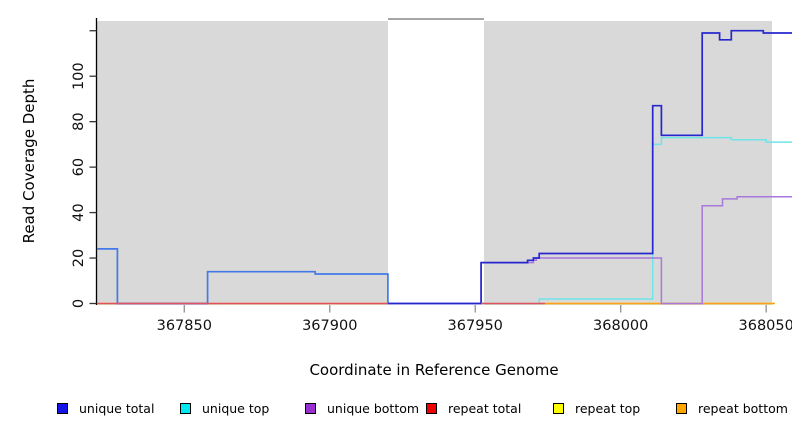 The image size is (792, 432). I want to click on legend-item-unique-bottom: unique bottom, so click(362, 408).